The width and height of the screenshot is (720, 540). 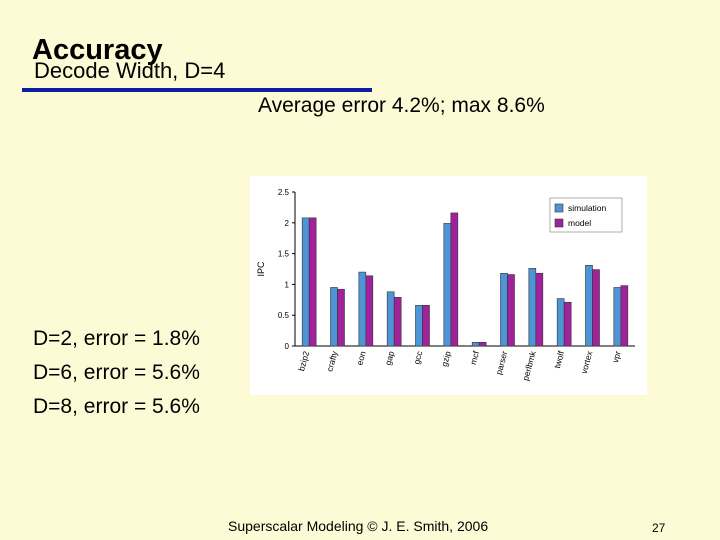 What do you see at coordinates (559, 359) in the screenshot?
I see `x-tick-label: twolf` at bounding box center [559, 359].